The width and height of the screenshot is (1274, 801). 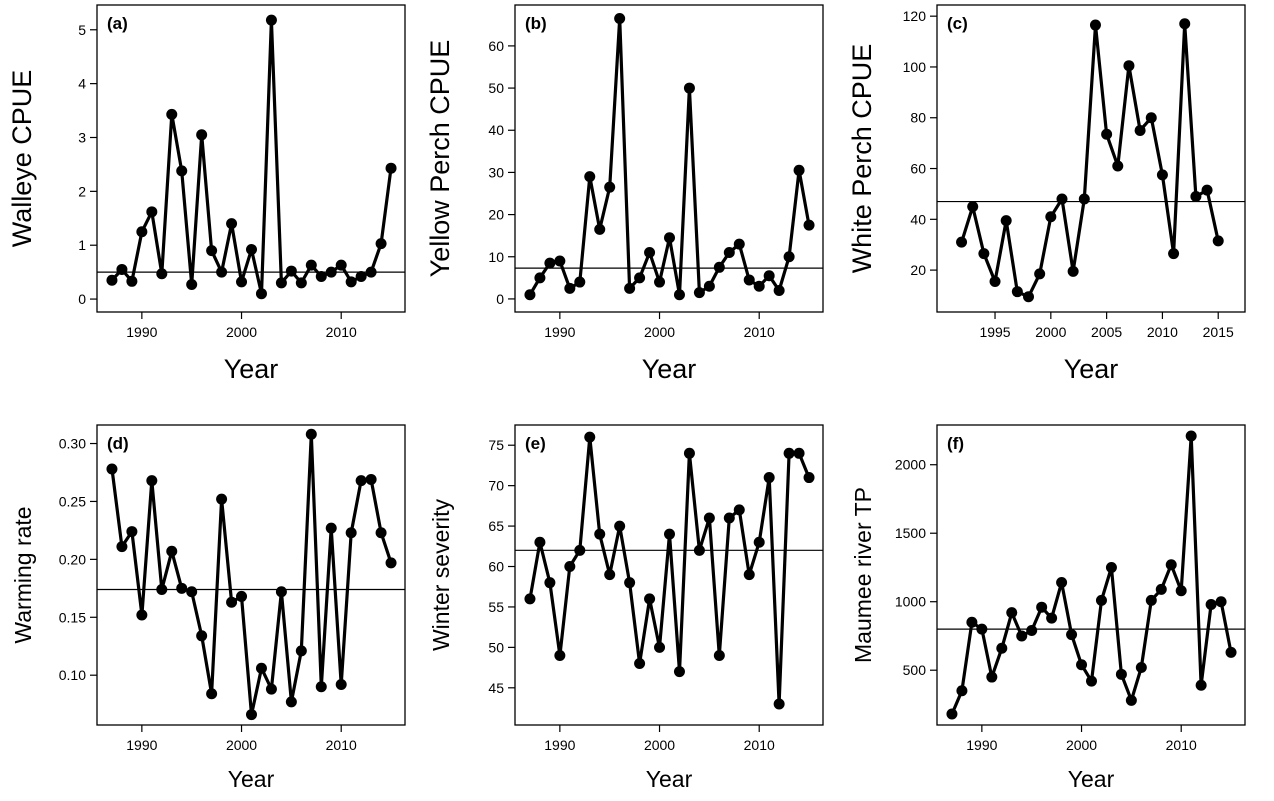 I want to click on data-line, so click(x=669, y=156).